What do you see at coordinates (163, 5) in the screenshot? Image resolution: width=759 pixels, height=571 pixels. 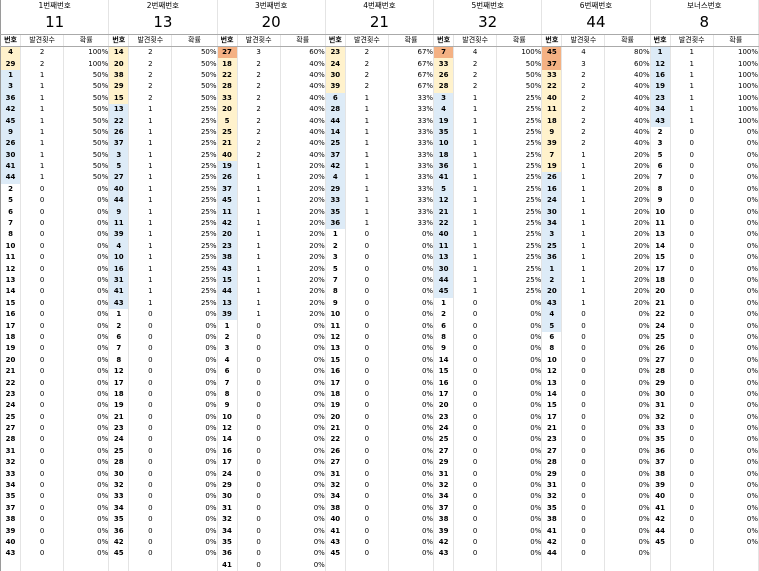 I see `group-title: 2번째번호` at bounding box center [163, 5].